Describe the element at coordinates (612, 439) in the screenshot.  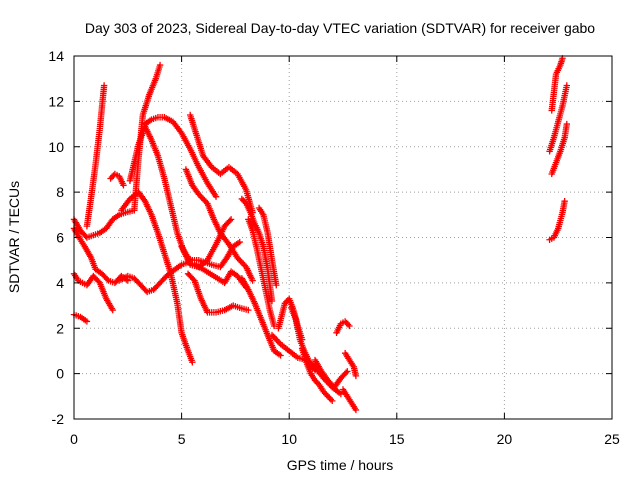
I see `x-tick-label: 25` at that location.